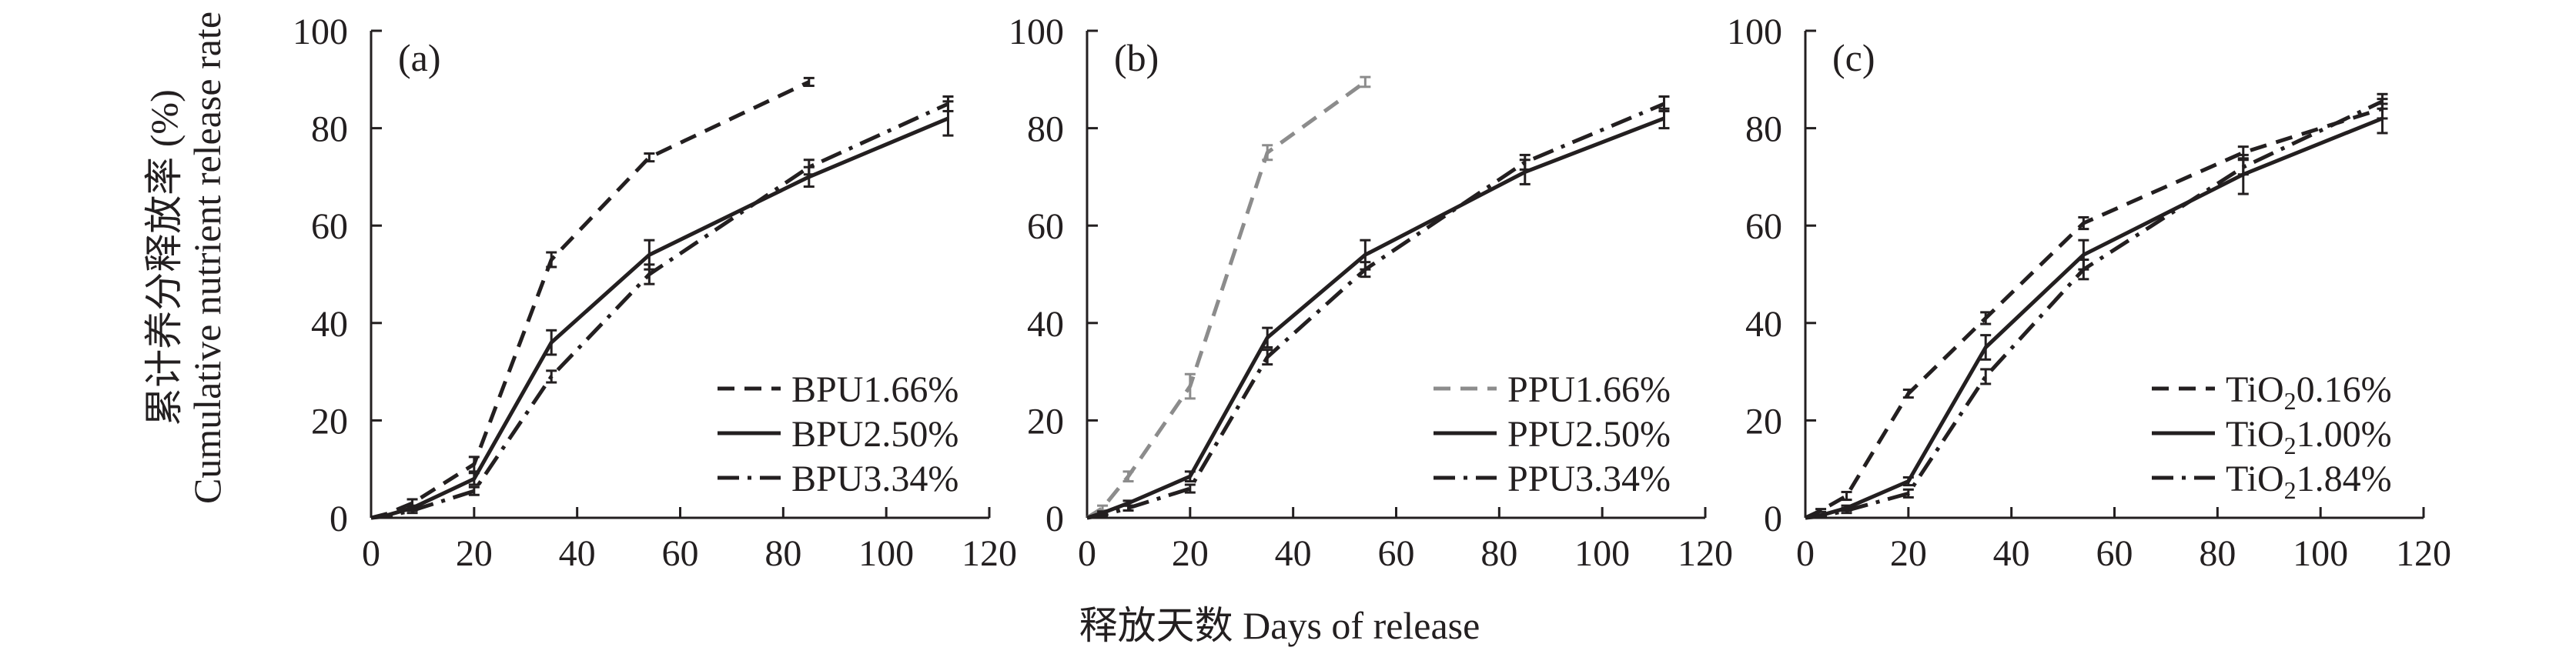  What do you see at coordinates (1589, 479) in the screenshot?
I see `legend-label: PPU3.34%` at bounding box center [1589, 479].